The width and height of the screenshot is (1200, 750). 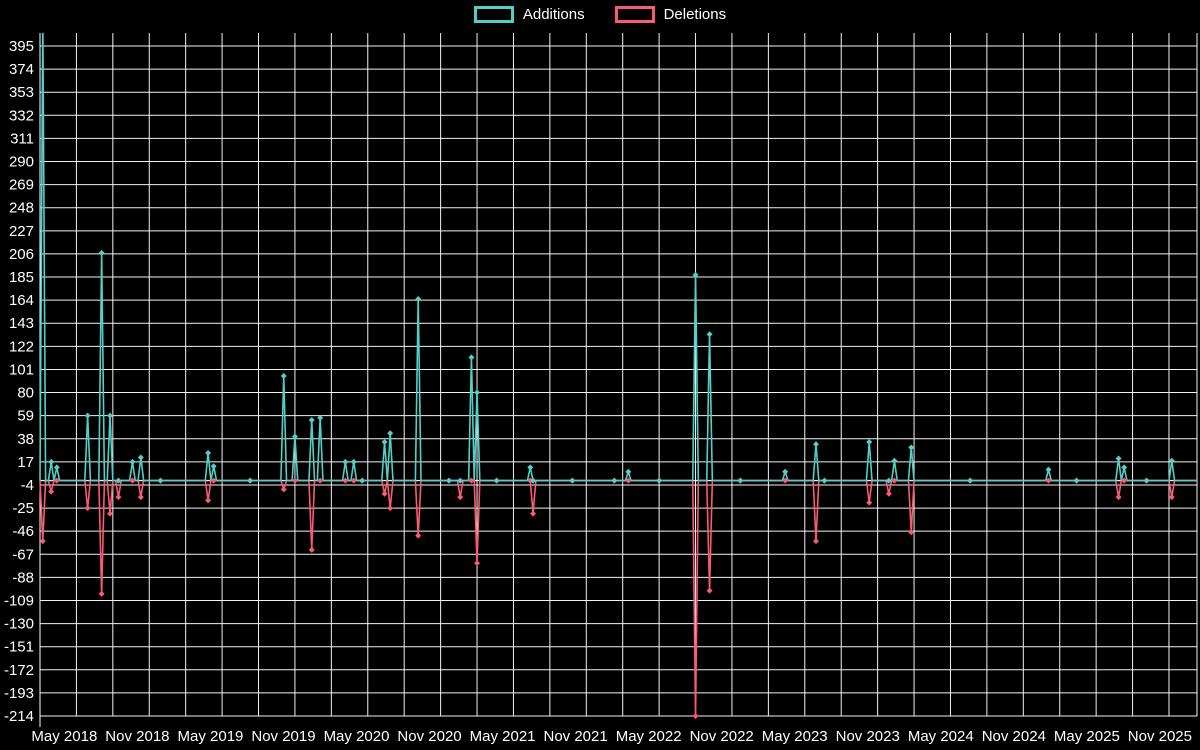 What do you see at coordinates (553, 14) in the screenshot?
I see `legend-label-additions: Additions` at bounding box center [553, 14].